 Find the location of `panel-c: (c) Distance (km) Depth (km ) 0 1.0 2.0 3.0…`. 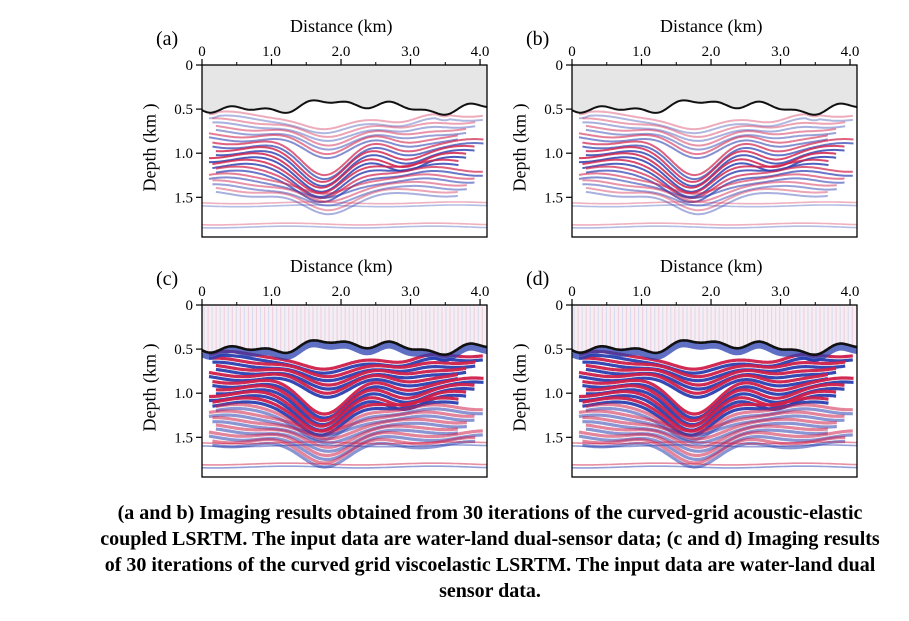

panel-c: (c) Distance (km) Depth (km ) 0 1.0 2.0 3.0… is located at coordinates (320, 367).